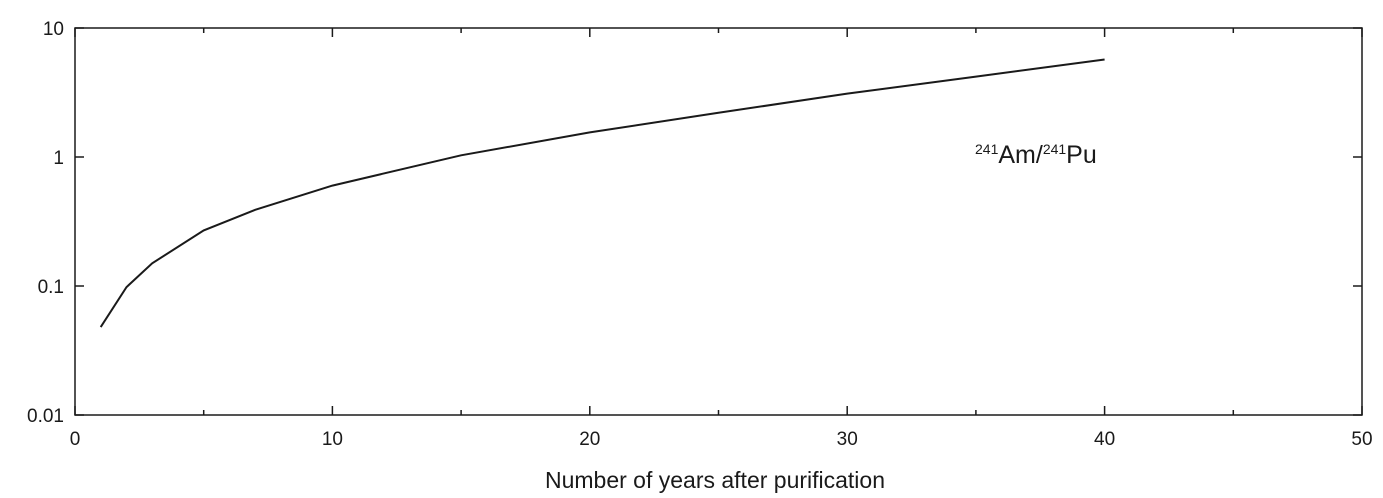 The height and width of the screenshot is (498, 1383). I want to click on series-annotation: 241Am/241Pu, so click(1036, 155).